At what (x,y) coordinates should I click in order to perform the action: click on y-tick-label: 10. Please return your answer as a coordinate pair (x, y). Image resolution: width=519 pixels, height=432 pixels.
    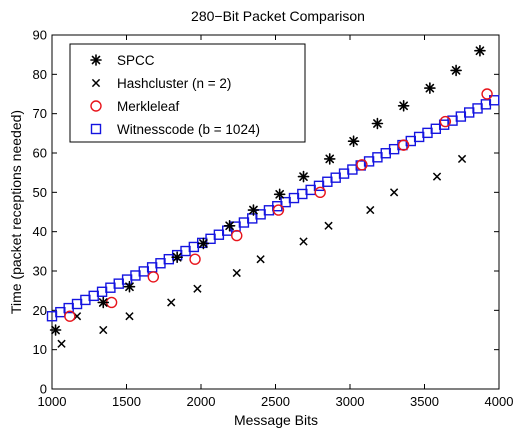
    Looking at the image, I should click on (40, 349).